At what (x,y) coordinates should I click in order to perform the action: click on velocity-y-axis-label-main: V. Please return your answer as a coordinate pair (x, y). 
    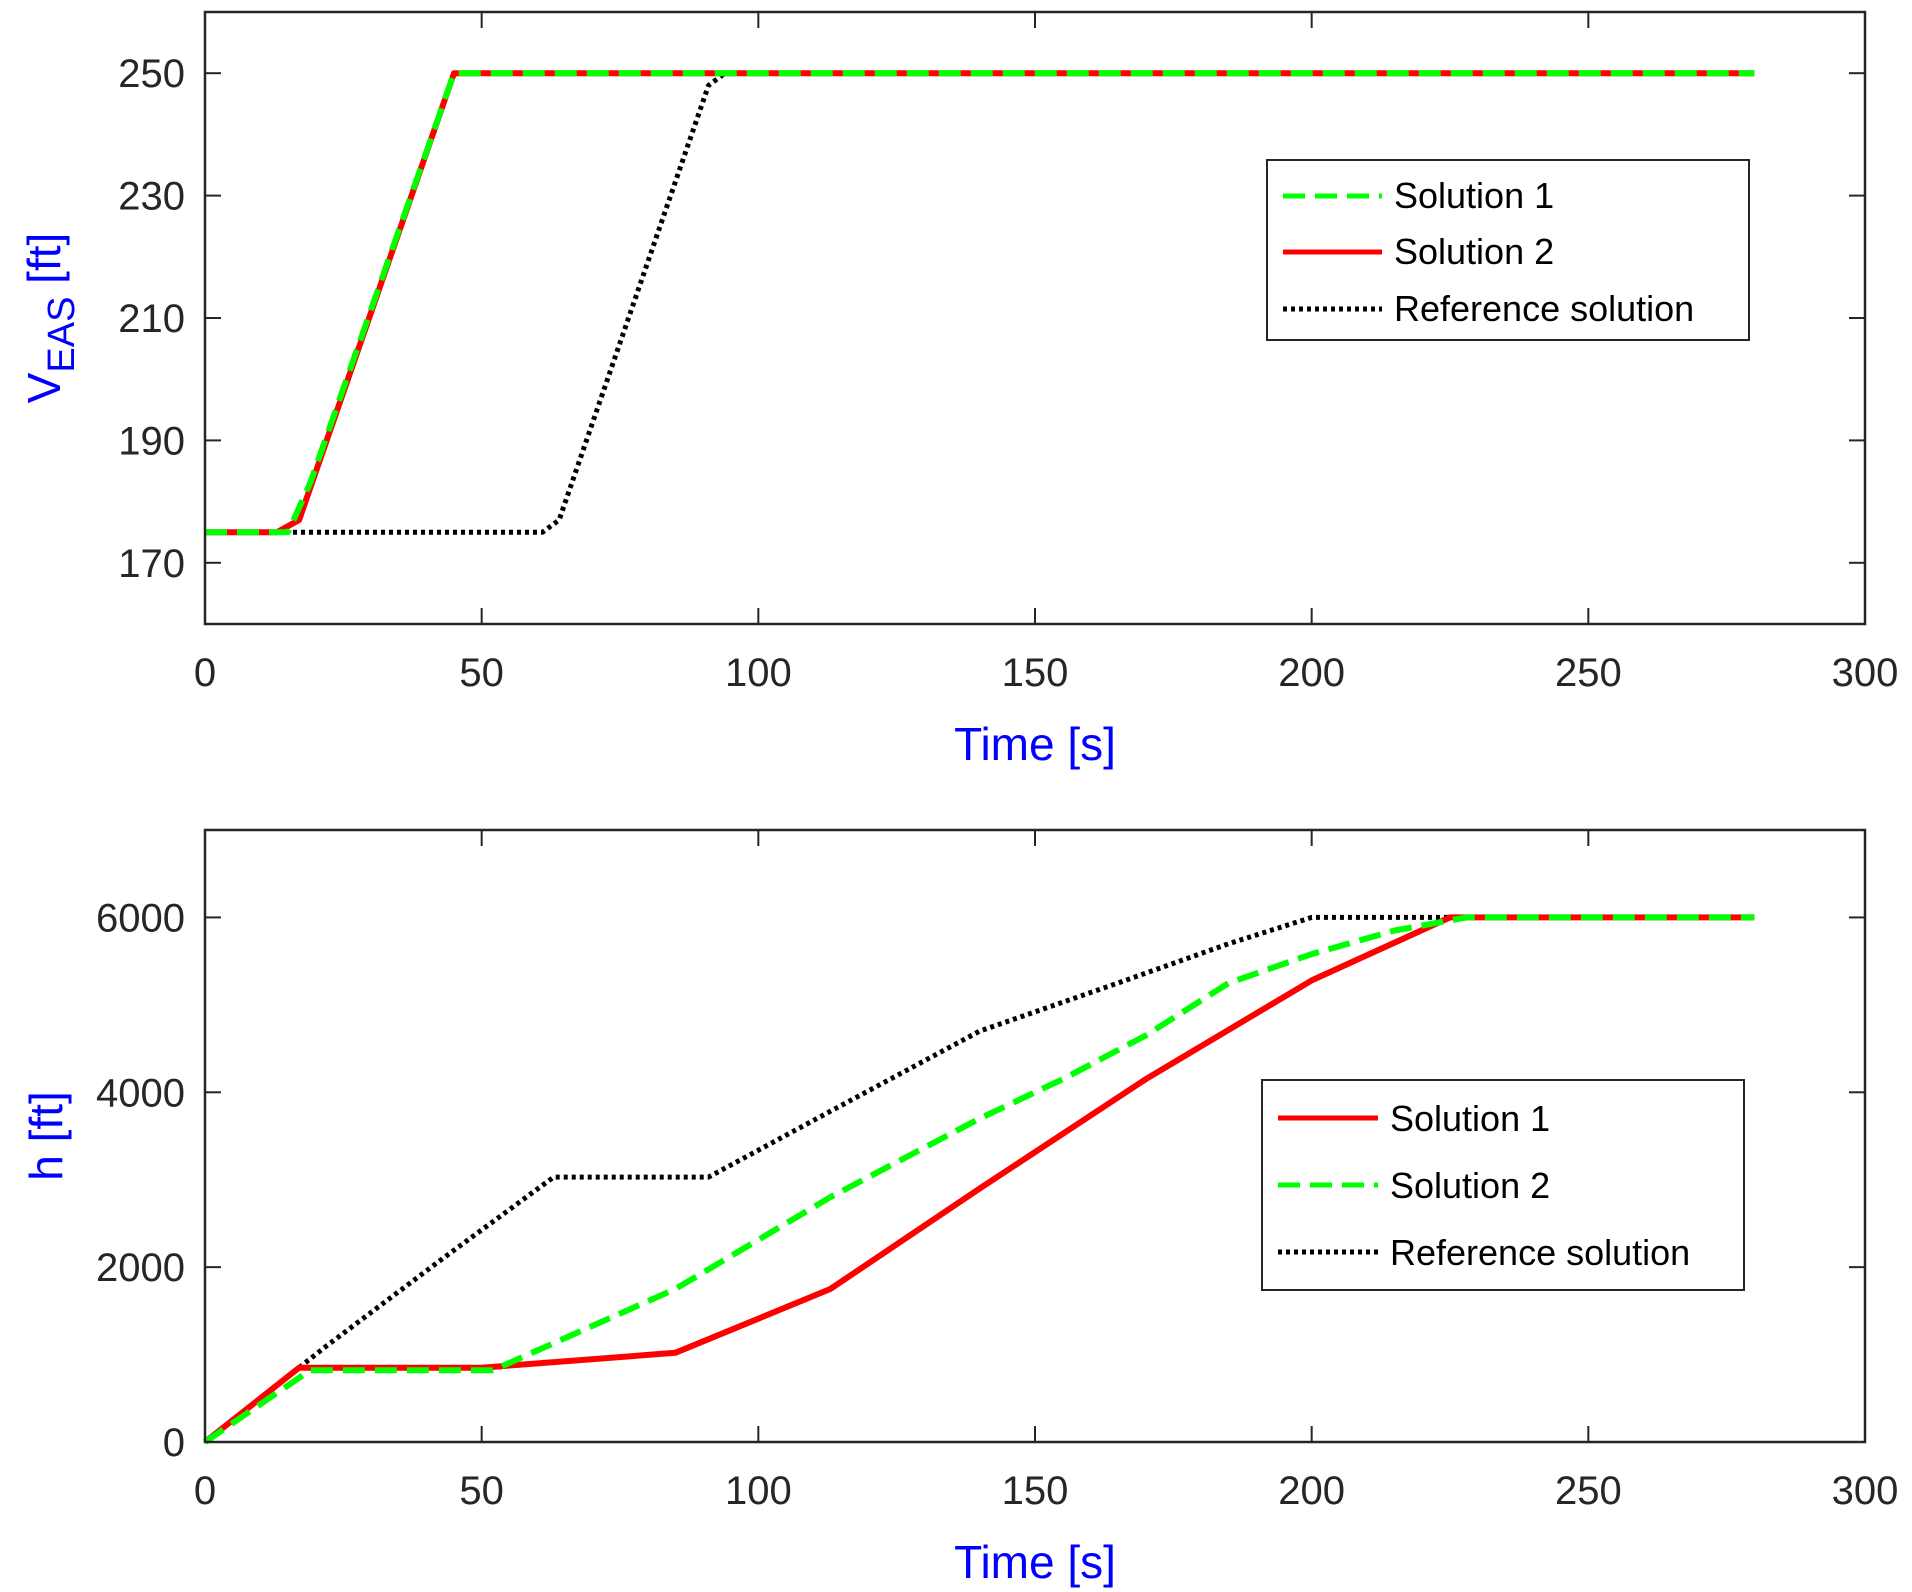
    Looking at the image, I should click on (44, 387).